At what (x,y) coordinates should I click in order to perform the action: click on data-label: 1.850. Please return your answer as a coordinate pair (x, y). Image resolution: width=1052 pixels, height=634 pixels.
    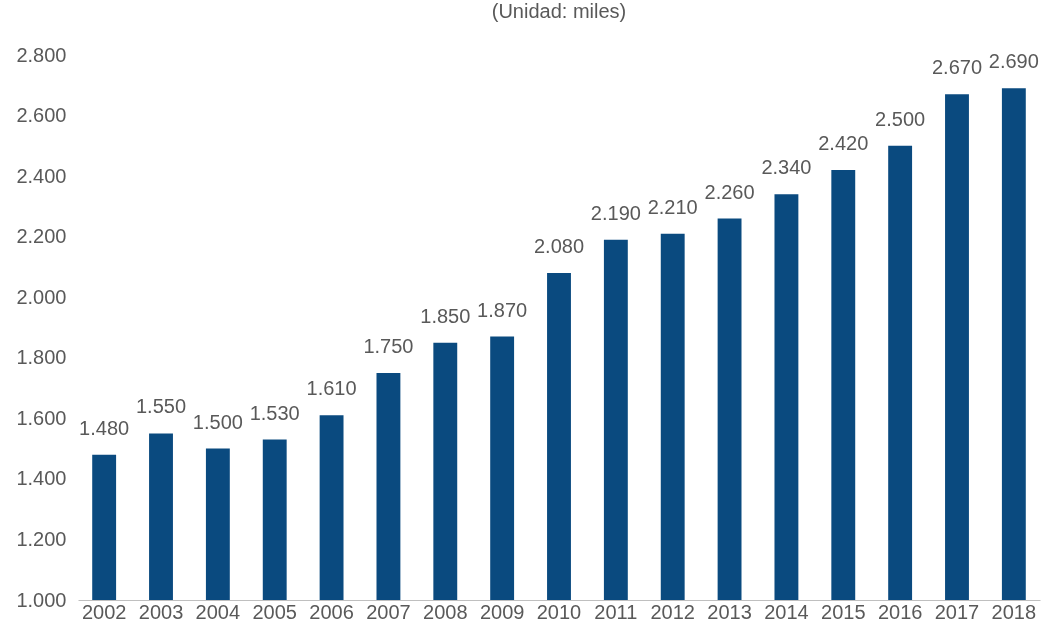
    Looking at the image, I should click on (445, 315).